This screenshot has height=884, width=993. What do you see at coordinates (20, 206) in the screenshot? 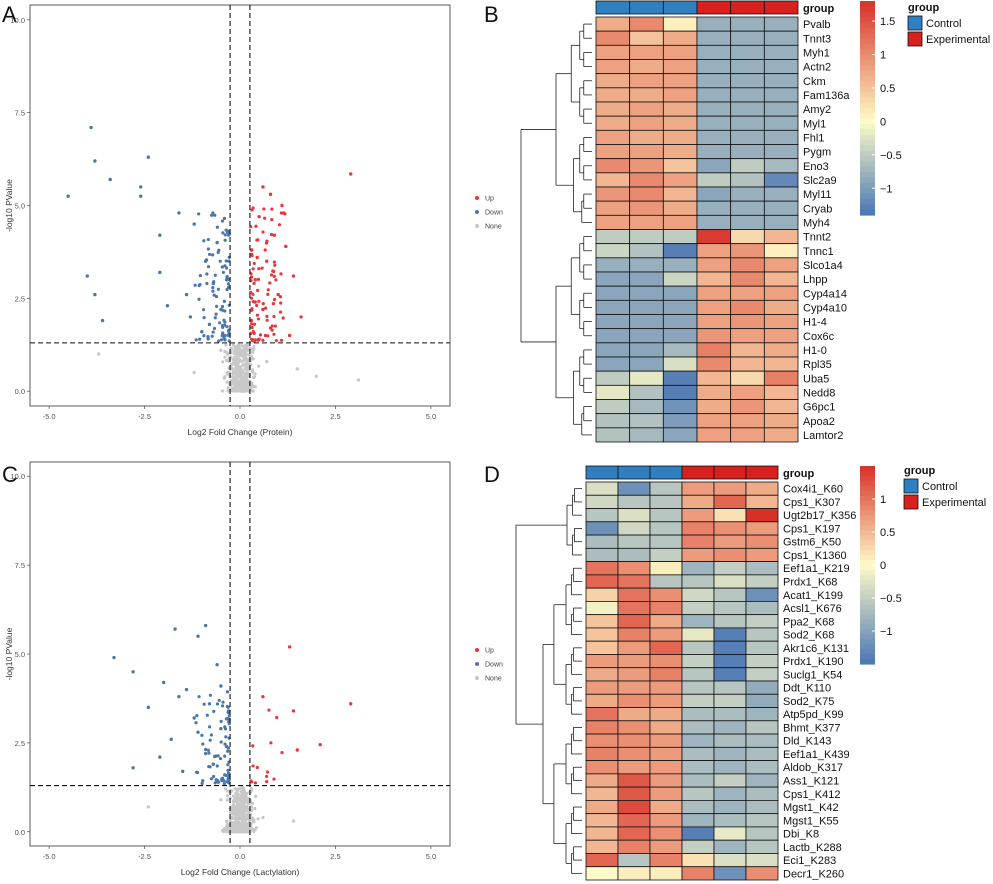
I see `y-tick-label: 5.0` at bounding box center [20, 206].